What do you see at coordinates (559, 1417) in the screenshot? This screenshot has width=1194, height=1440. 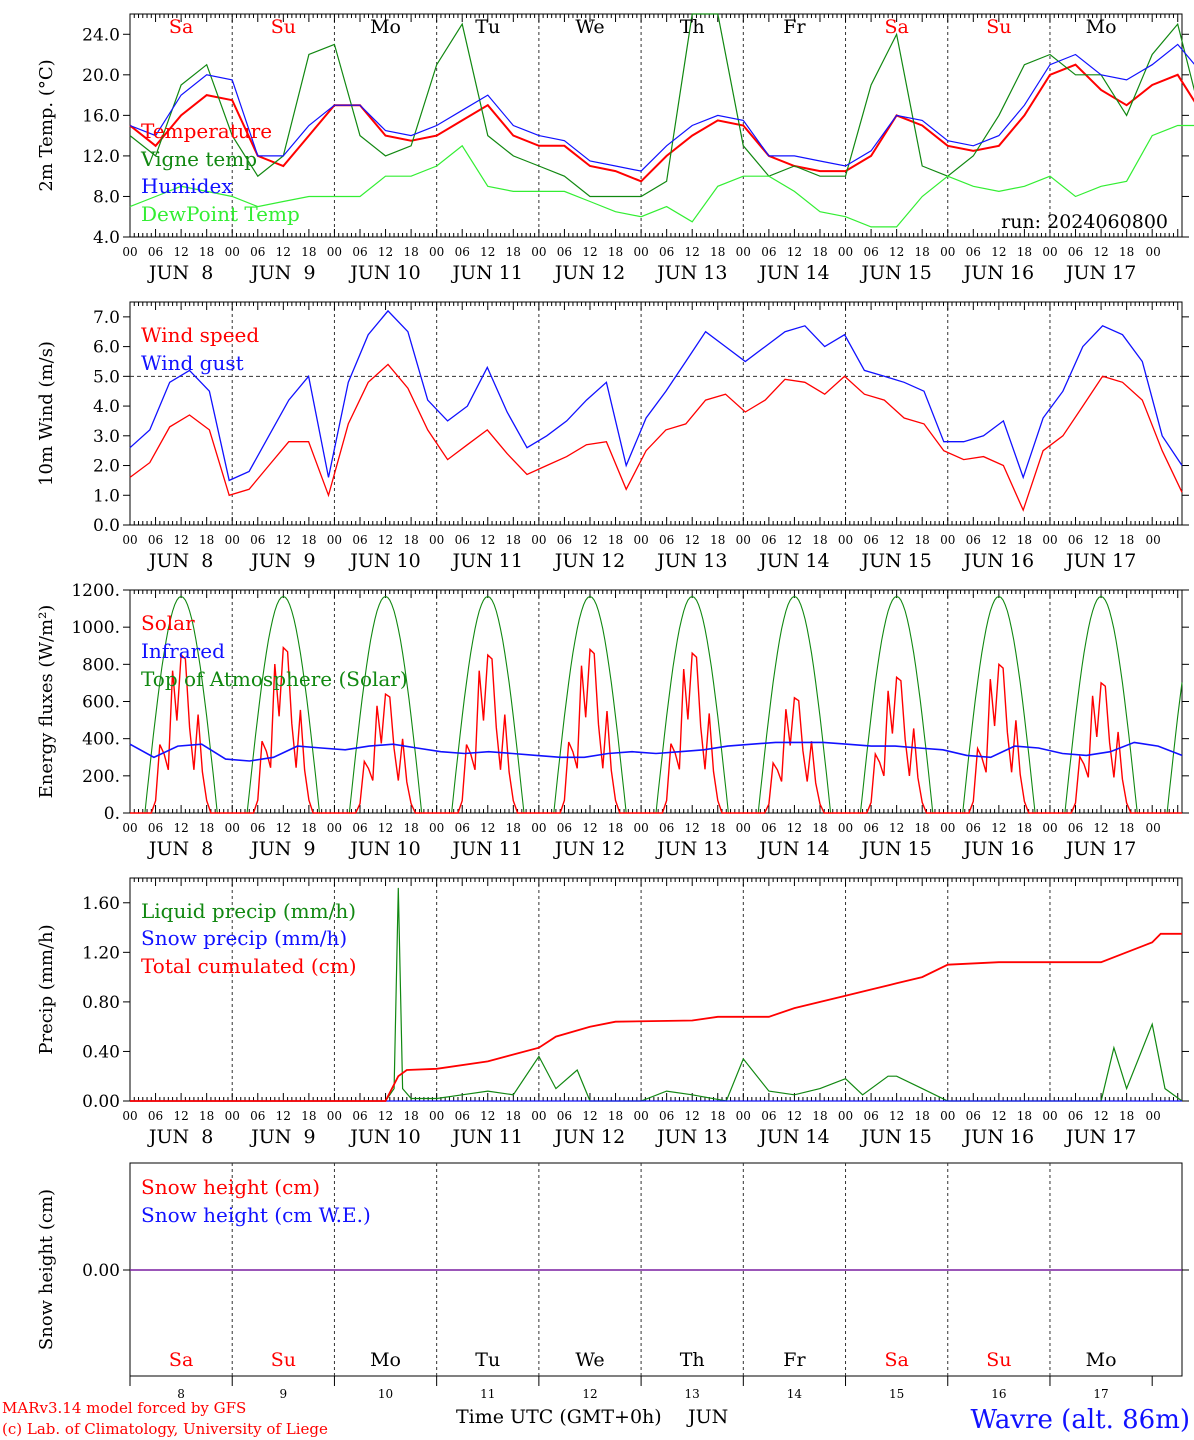 I see `x-axis-label: Time UTC (GMT+0h)` at bounding box center [559, 1417].